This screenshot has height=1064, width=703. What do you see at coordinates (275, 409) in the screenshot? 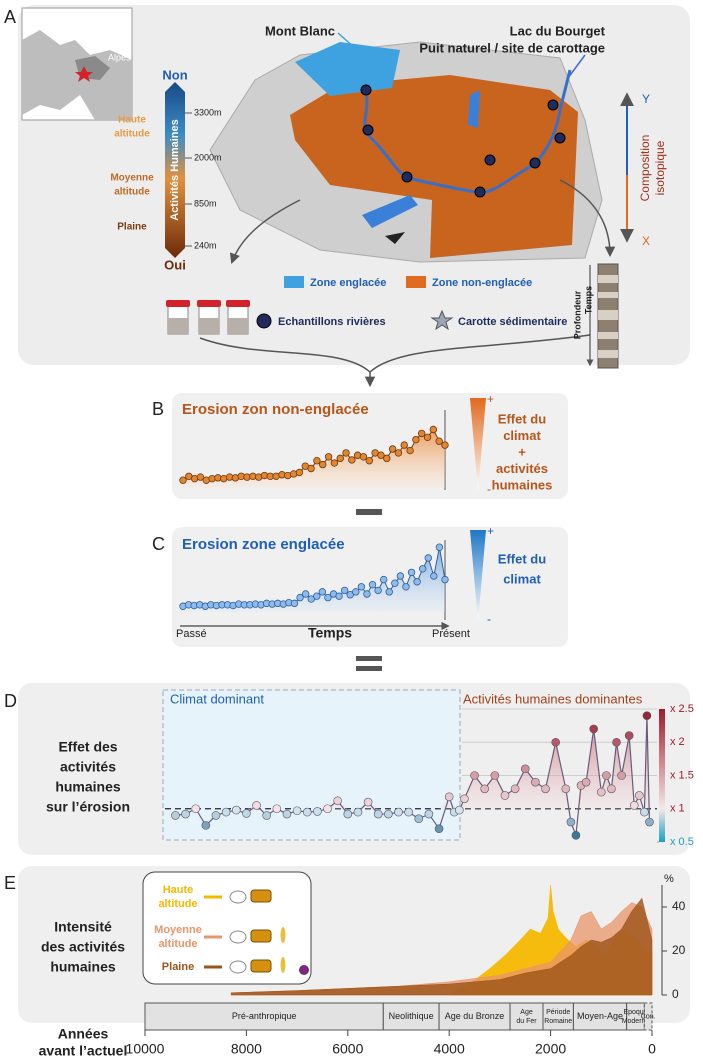
I see `panel-title: Erosion zon non-englacée` at bounding box center [275, 409].